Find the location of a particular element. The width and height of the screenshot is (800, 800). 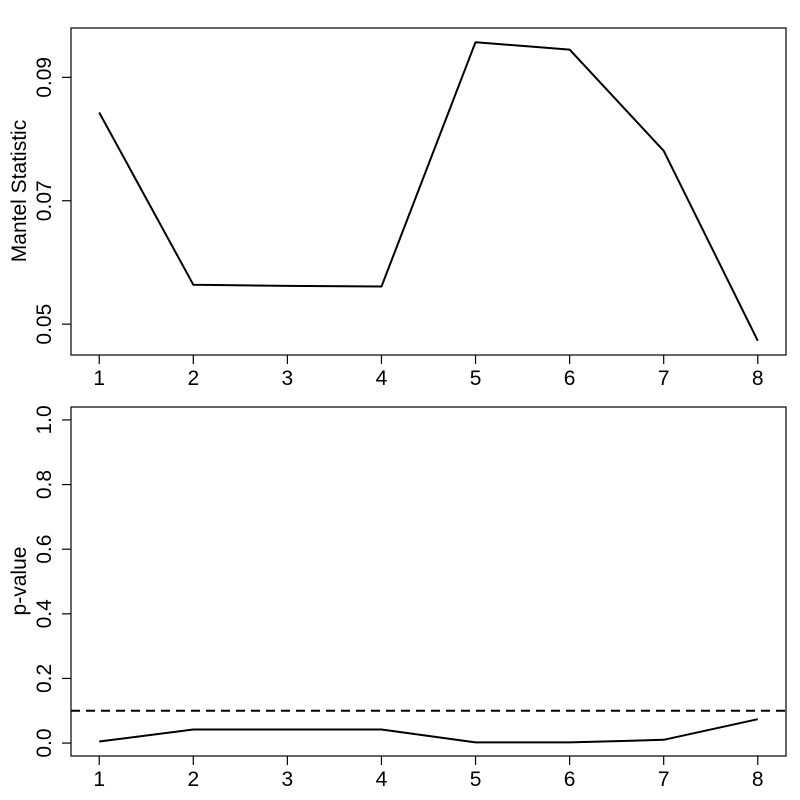

y-tick-label: 0.09 is located at coordinates (44, 77).